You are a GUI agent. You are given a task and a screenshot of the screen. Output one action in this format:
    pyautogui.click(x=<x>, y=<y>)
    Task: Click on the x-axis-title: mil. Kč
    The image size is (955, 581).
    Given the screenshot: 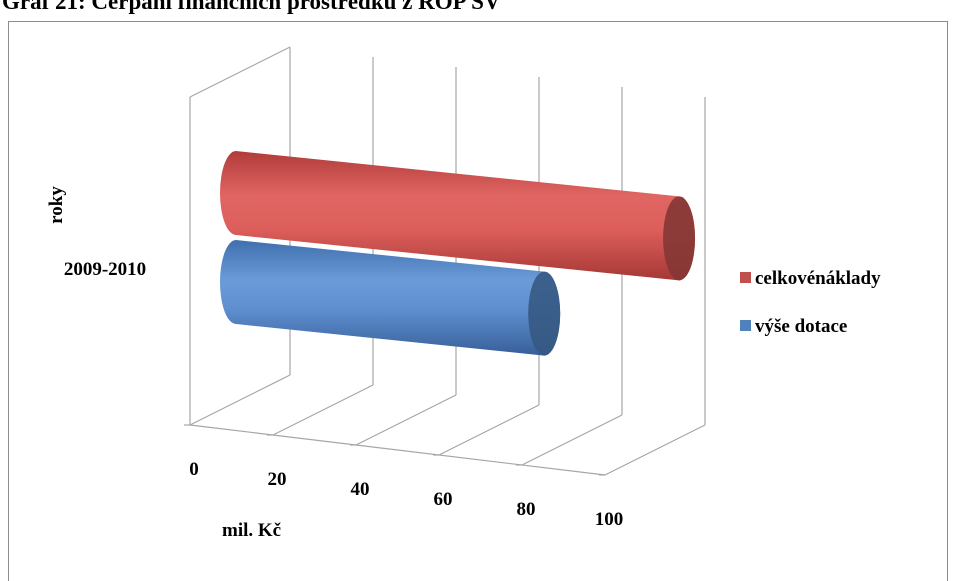 What is the action you would take?
    pyautogui.click(x=251, y=530)
    